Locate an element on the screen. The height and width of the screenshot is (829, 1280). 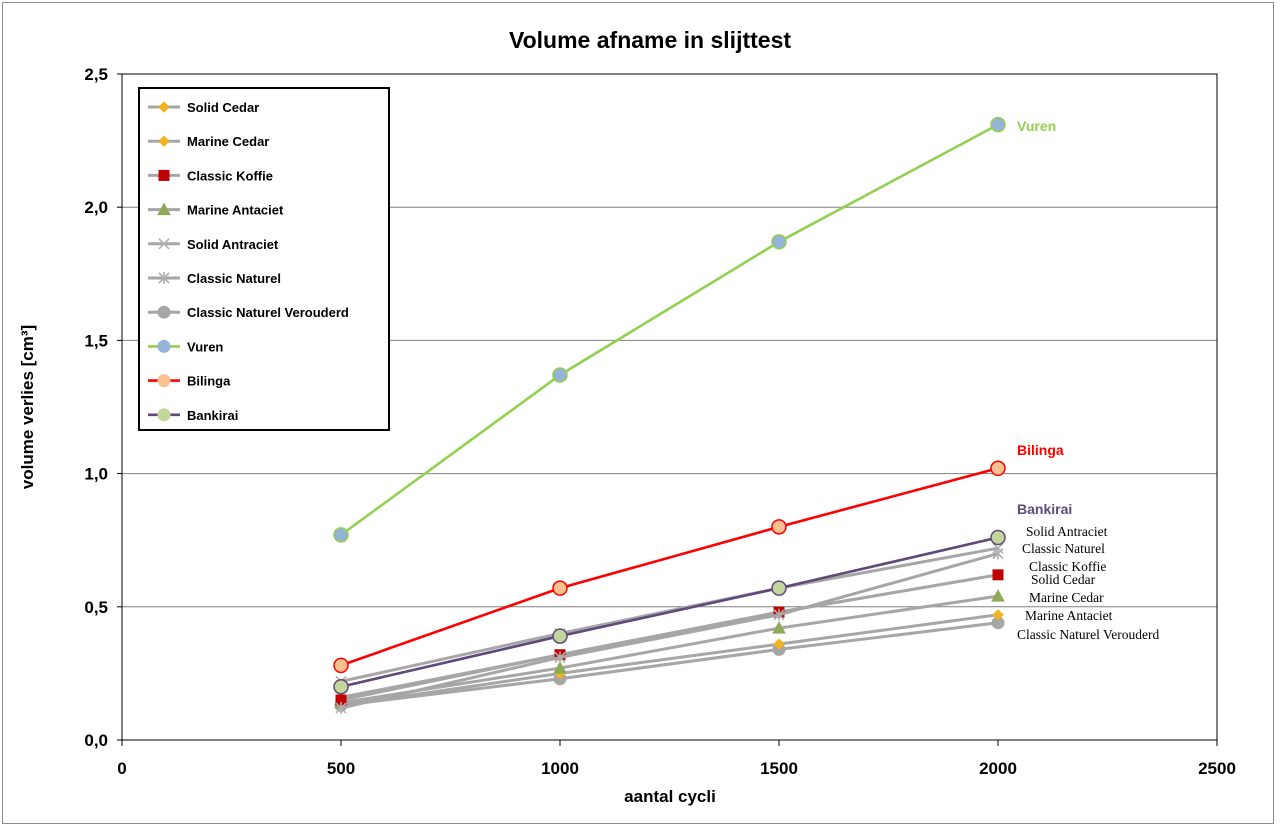
legend-item: Solid Antraciet is located at coordinates (213, 244).